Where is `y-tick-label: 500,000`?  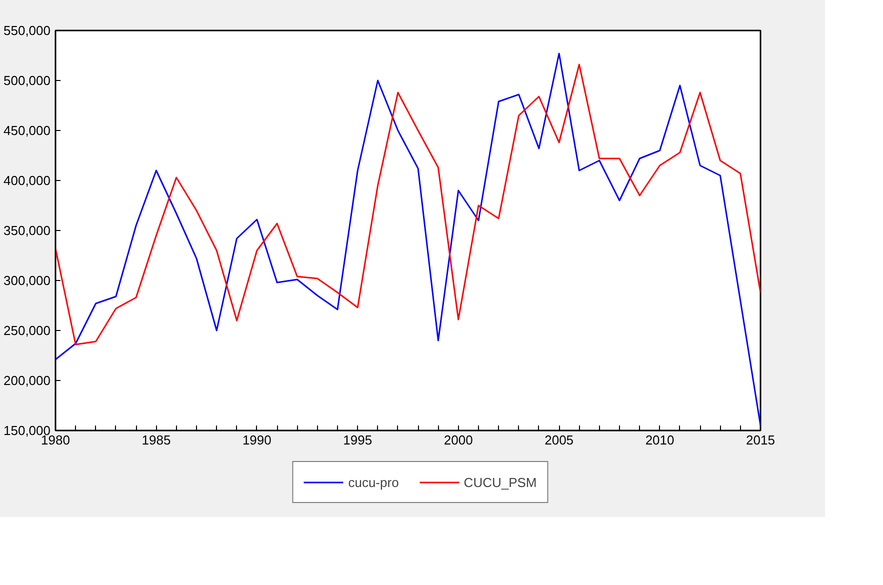 y-tick-label: 500,000 is located at coordinates (27, 80).